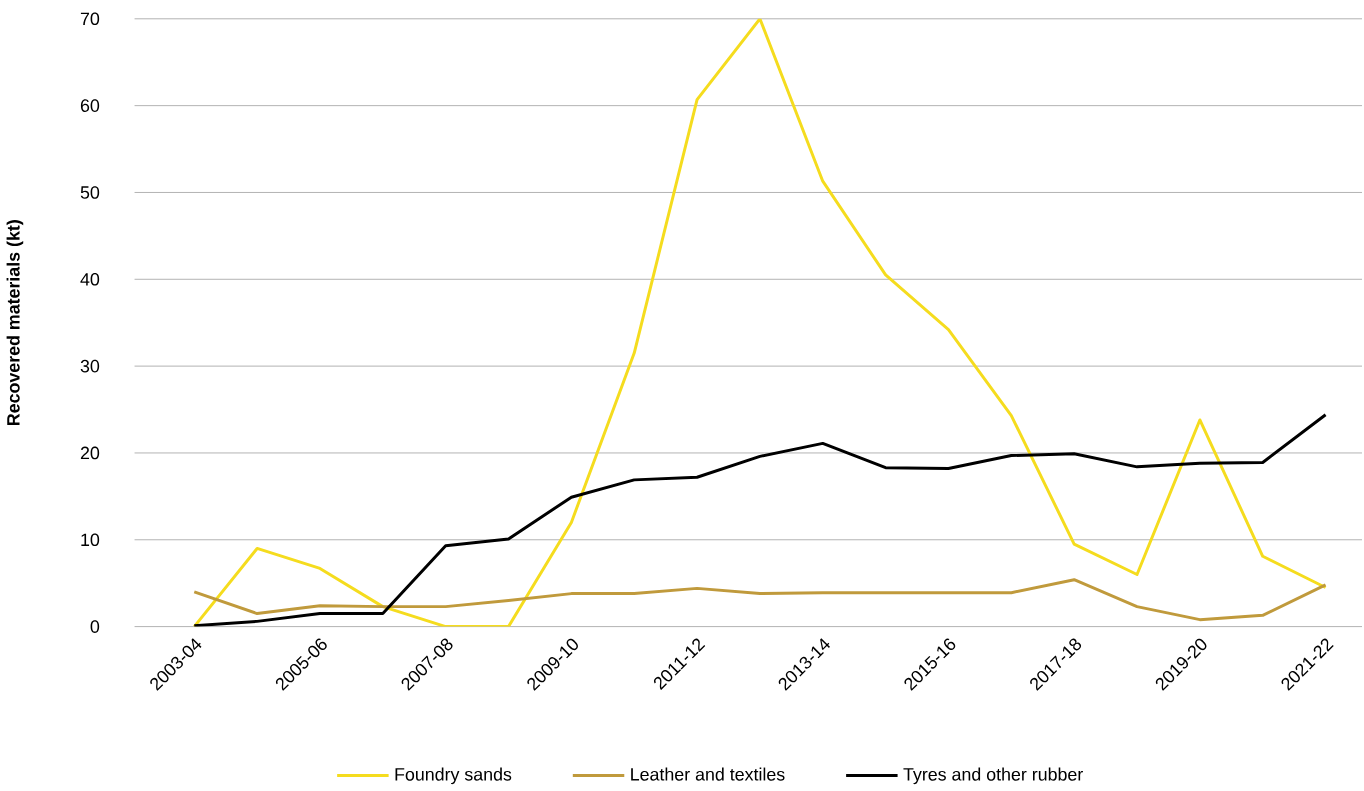 The width and height of the screenshot is (1364, 791). What do you see at coordinates (90, 192) in the screenshot?
I see `y-tick-label: 50` at bounding box center [90, 192].